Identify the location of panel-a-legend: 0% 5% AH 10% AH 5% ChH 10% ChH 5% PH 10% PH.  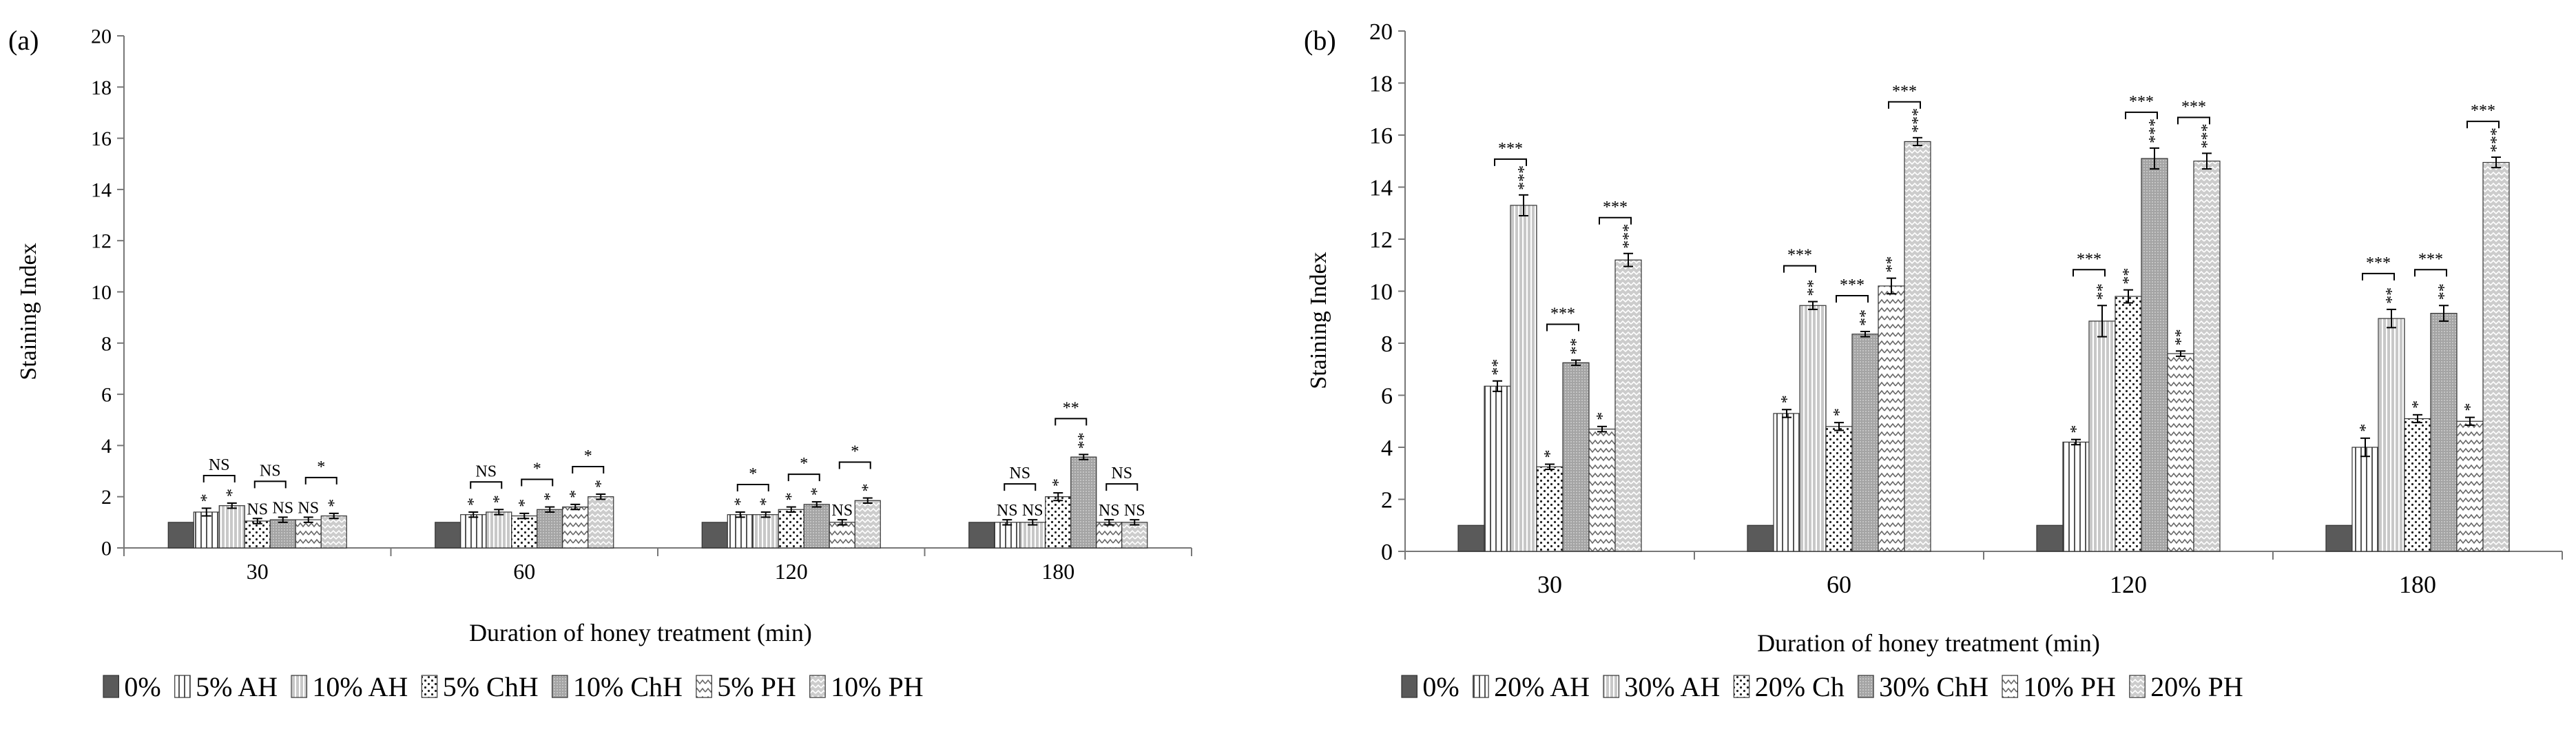
(513, 686).